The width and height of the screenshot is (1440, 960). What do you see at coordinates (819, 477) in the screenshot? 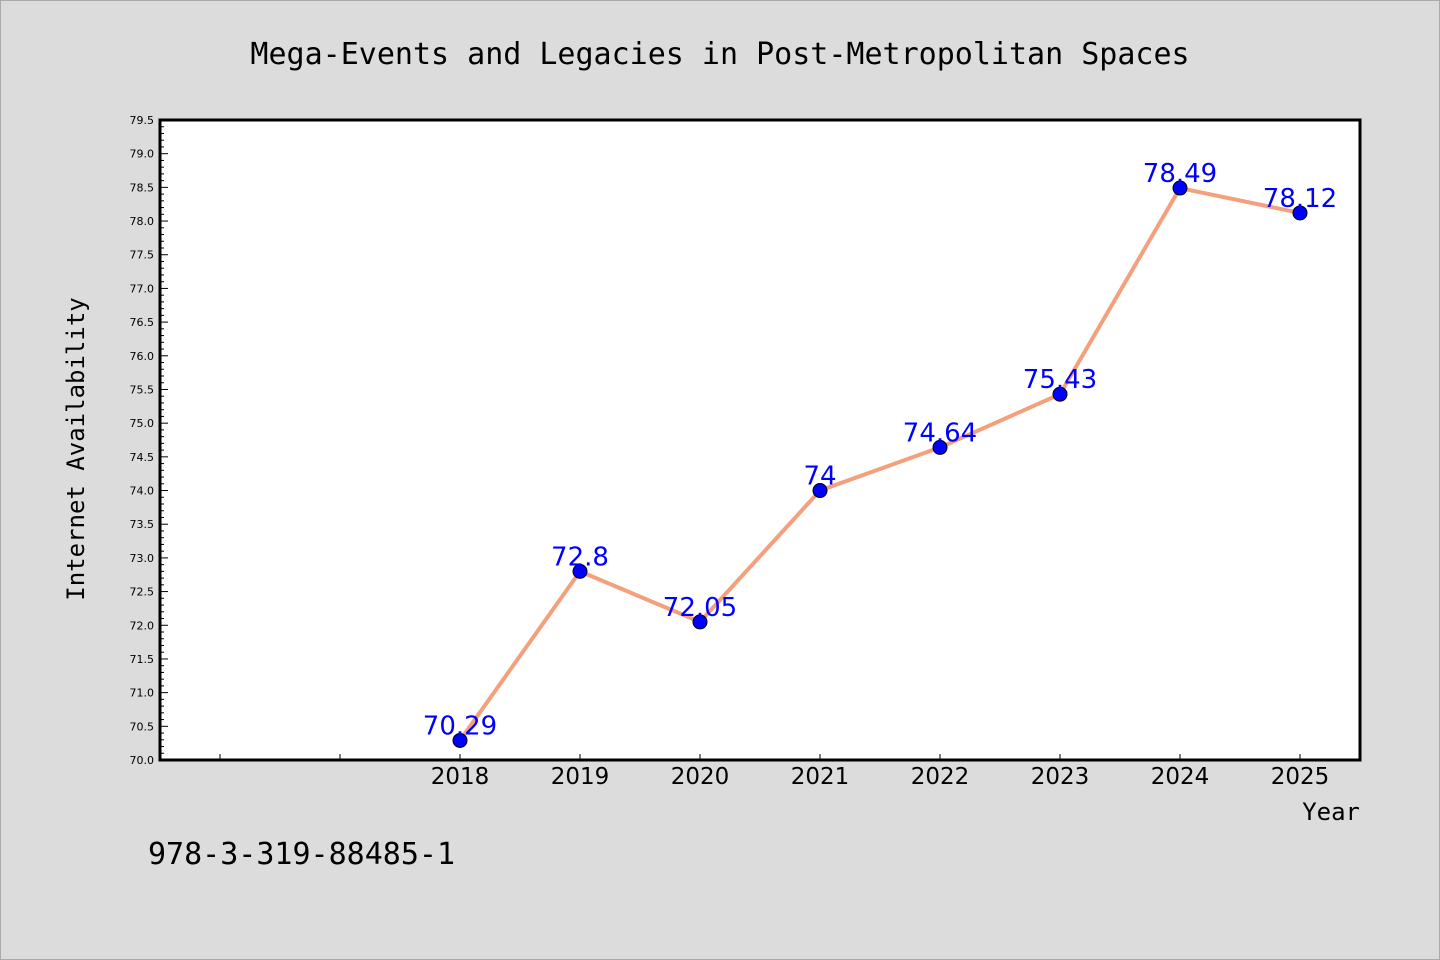
I see `data-label: 74` at bounding box center [819, 477].